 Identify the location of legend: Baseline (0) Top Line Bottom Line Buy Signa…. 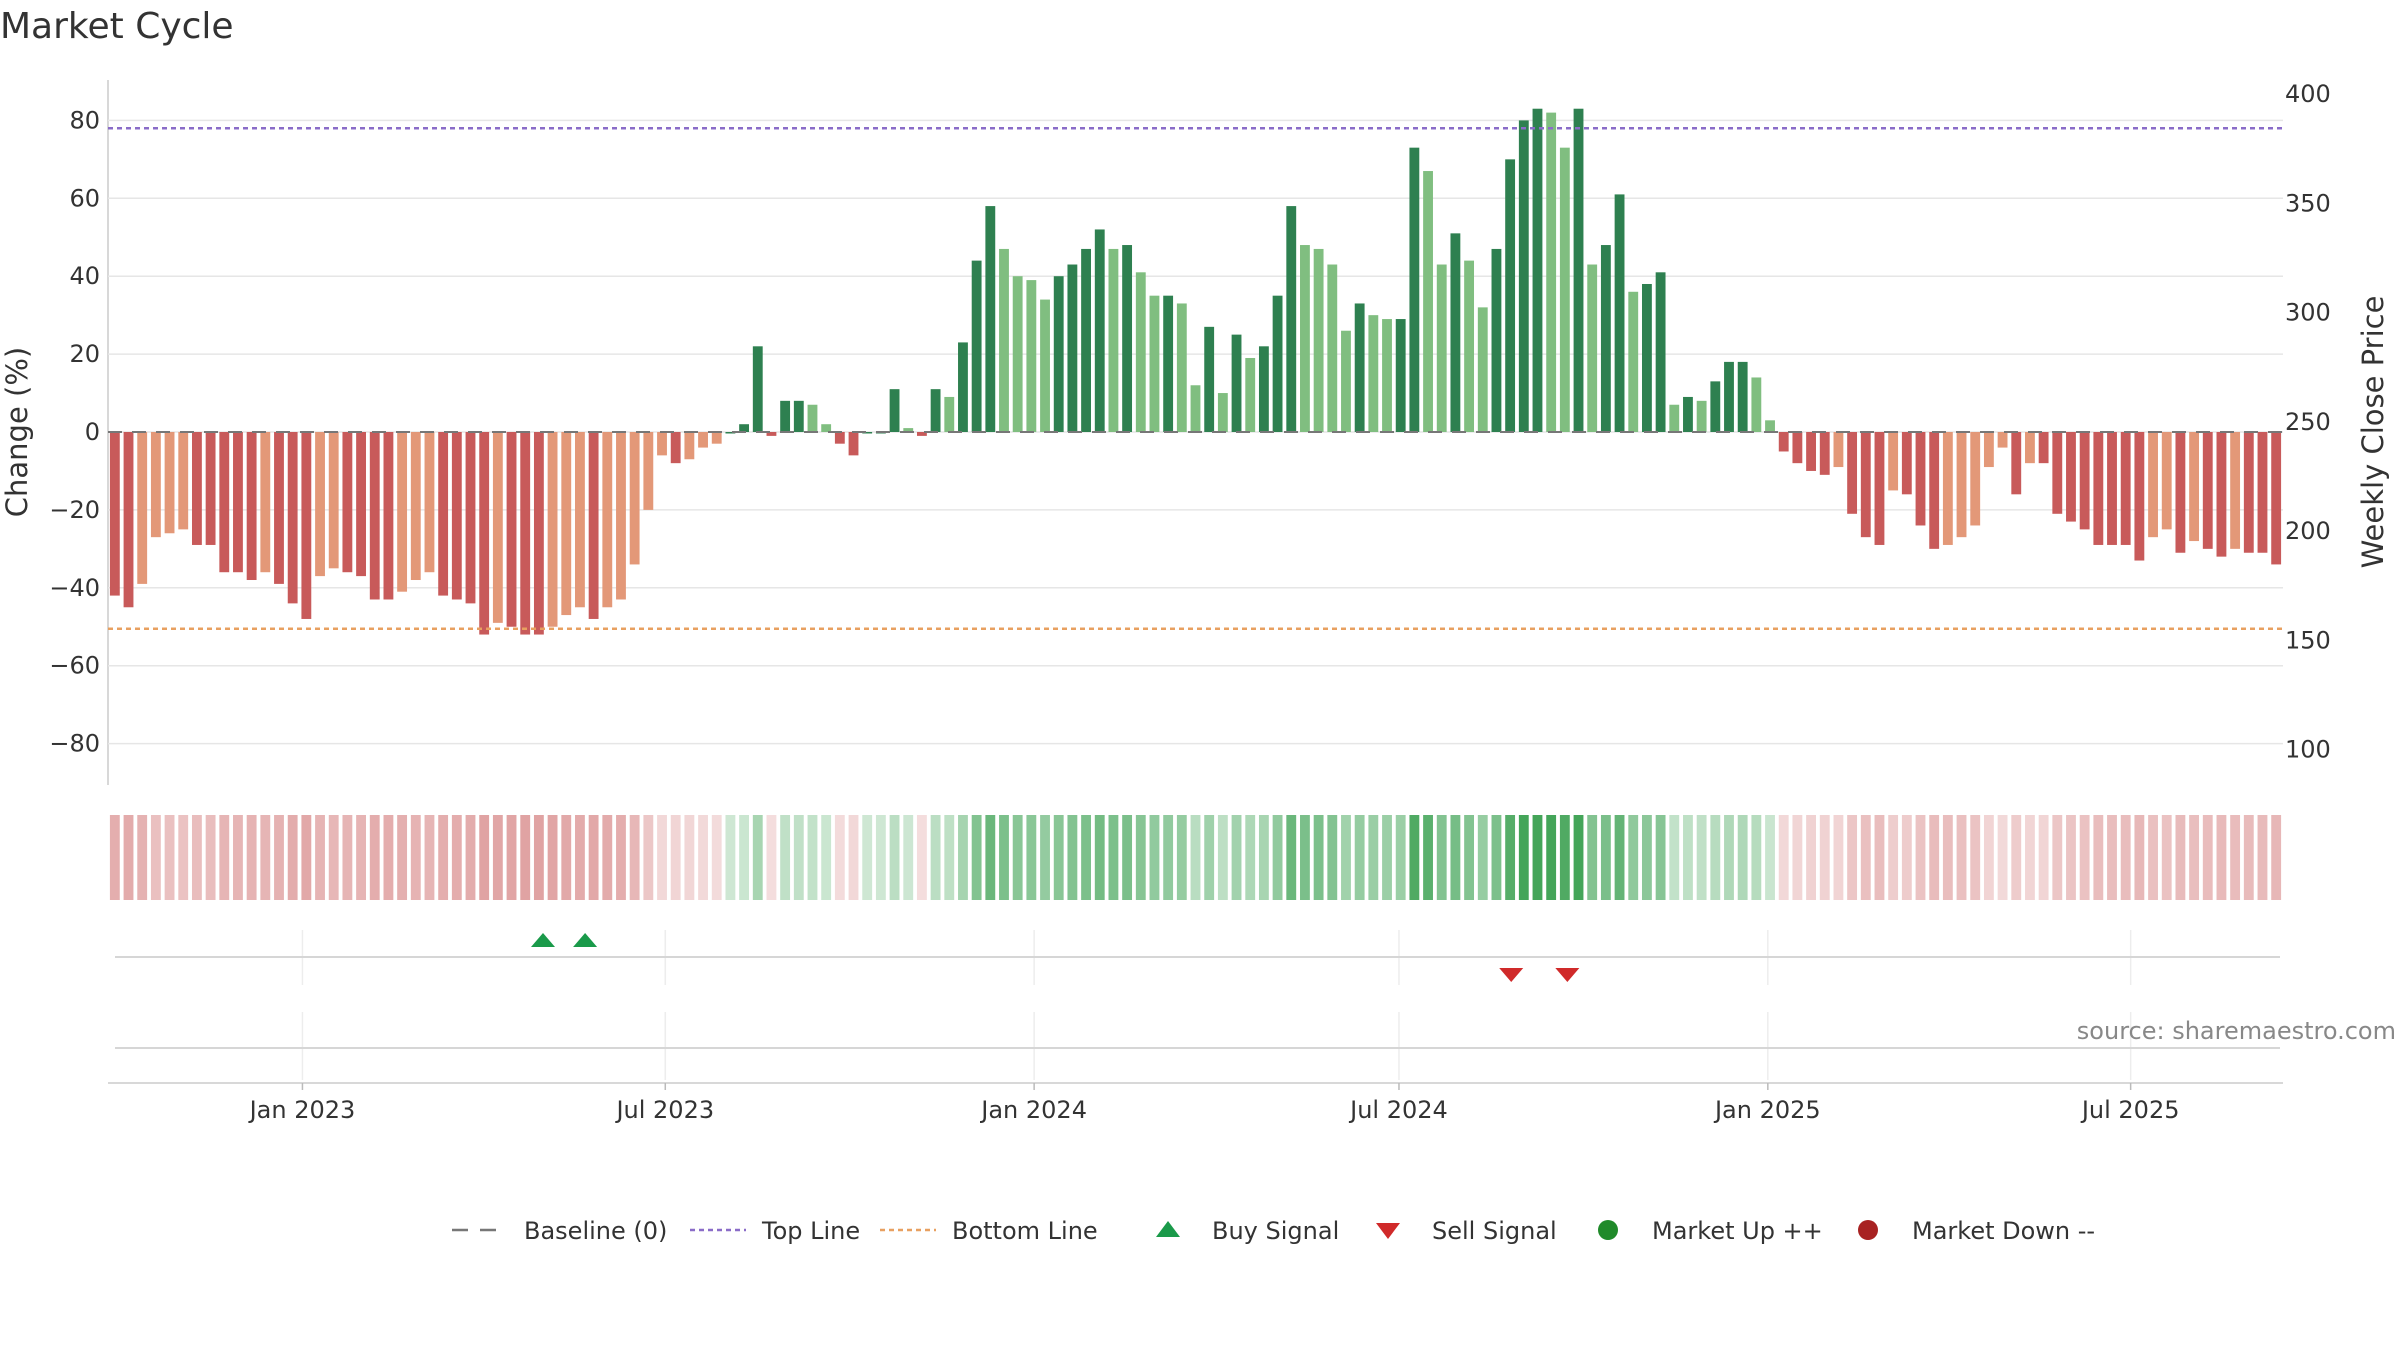
(1273, 1231).